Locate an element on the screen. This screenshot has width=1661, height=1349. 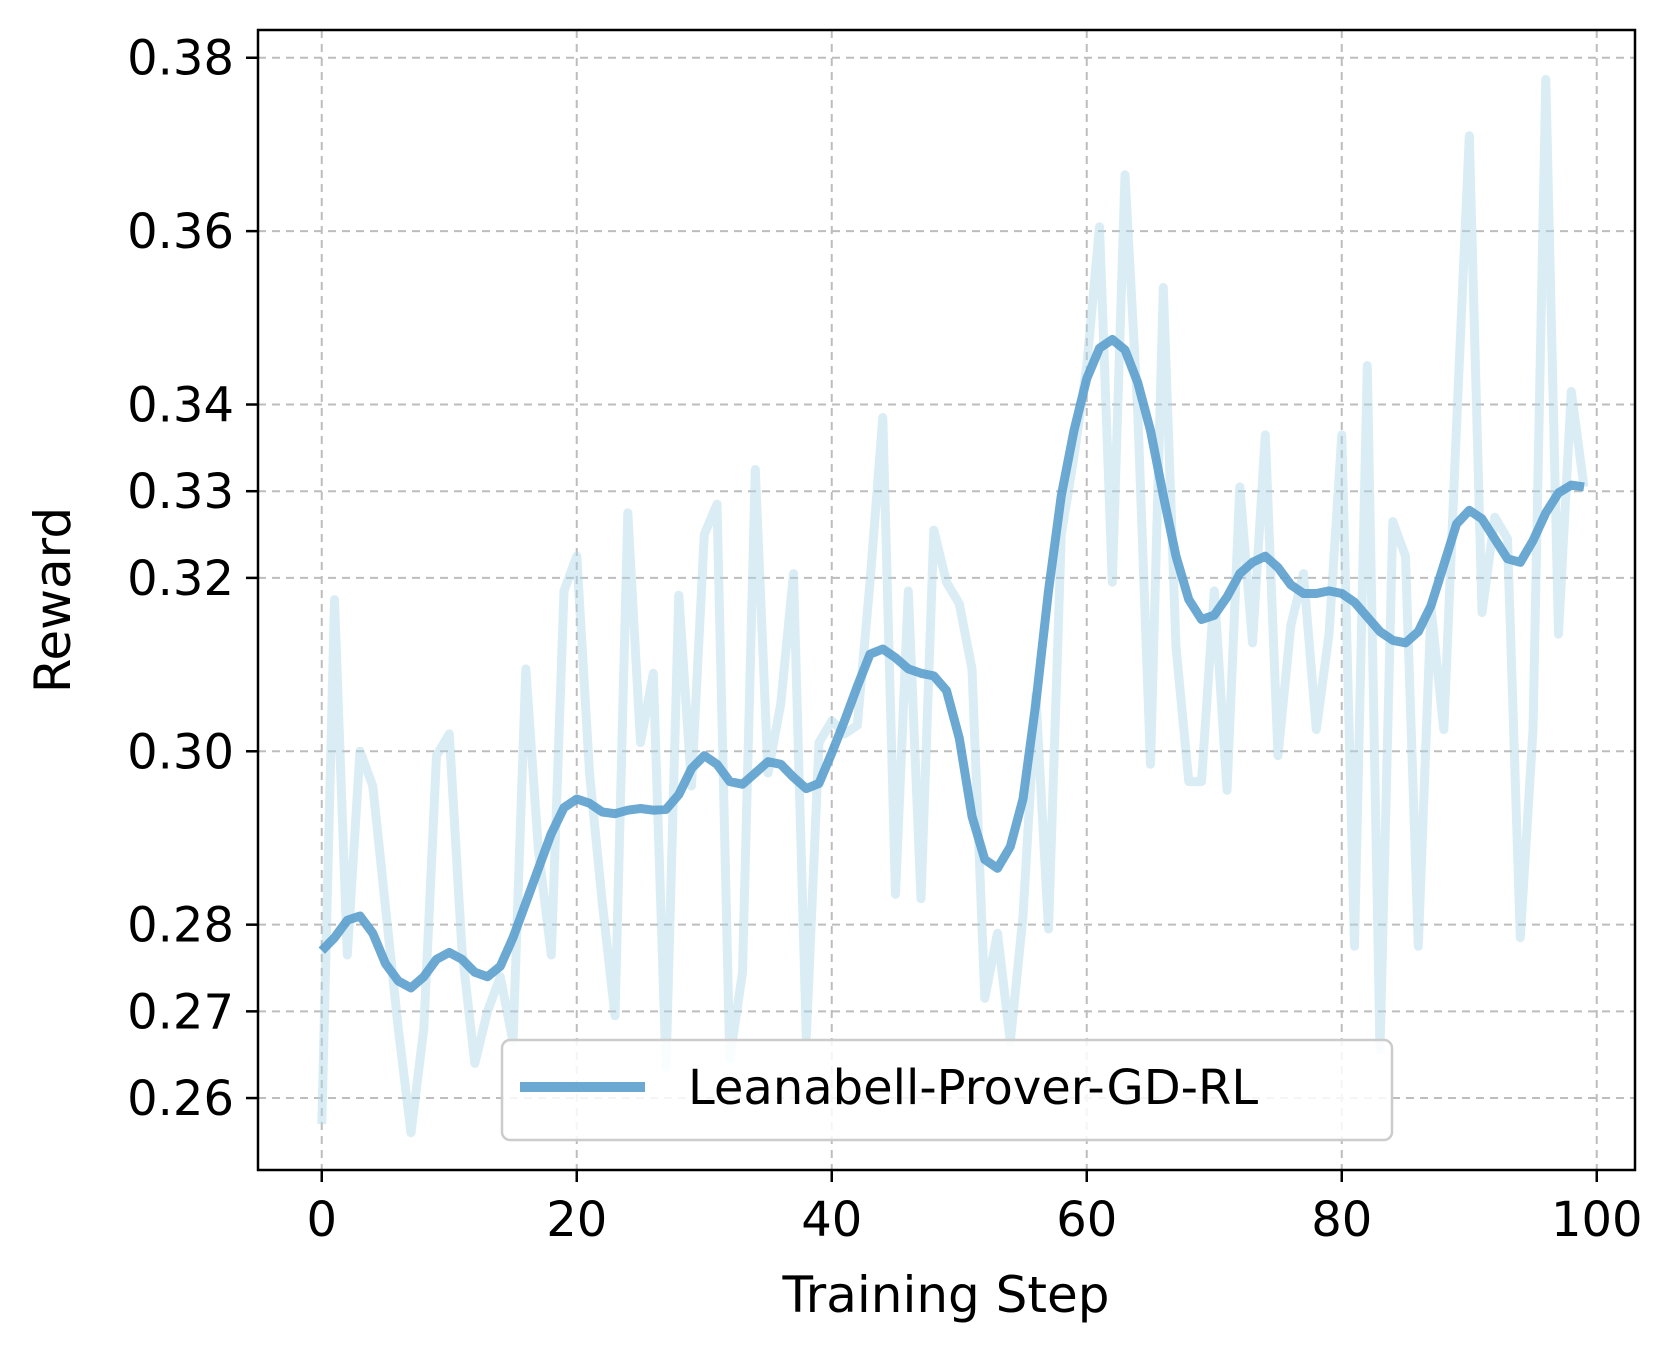
y-tick-label: 0.34 is located at coordinates (180, 406).